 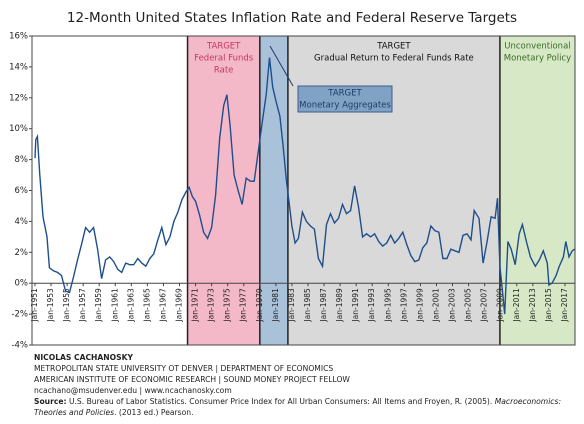 I want to click on x-tick-label: Jan-2013, so click(x=532, y=305).